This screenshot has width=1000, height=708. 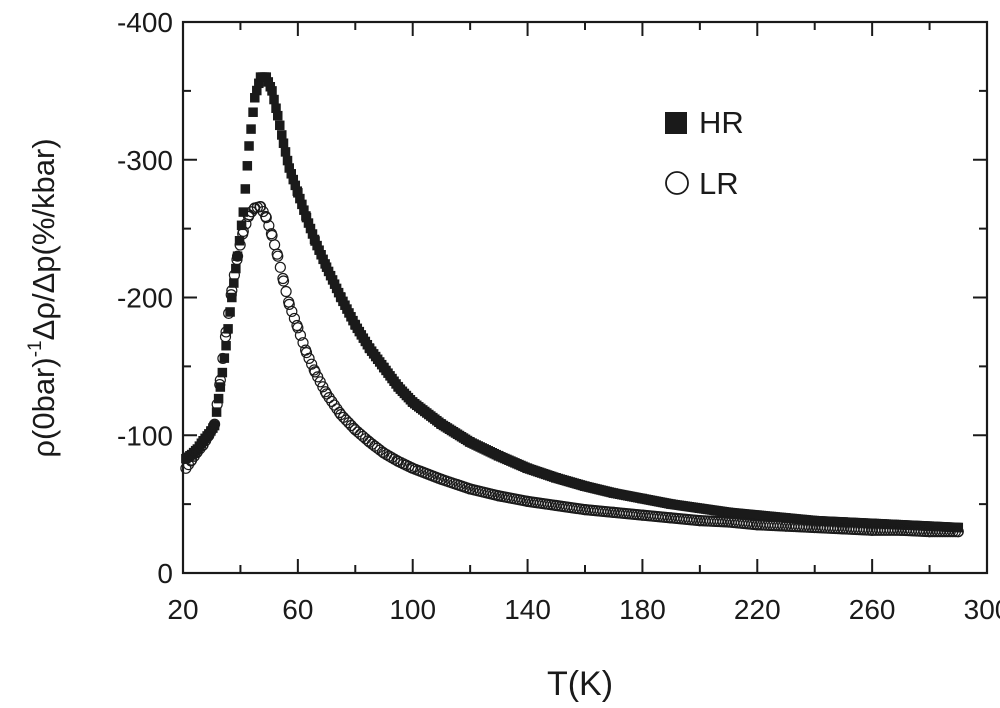 What do you see at coordinates (145, 298) in the screenshot?
I see `y-tick-label: -200` at bounding box center [145, 298].